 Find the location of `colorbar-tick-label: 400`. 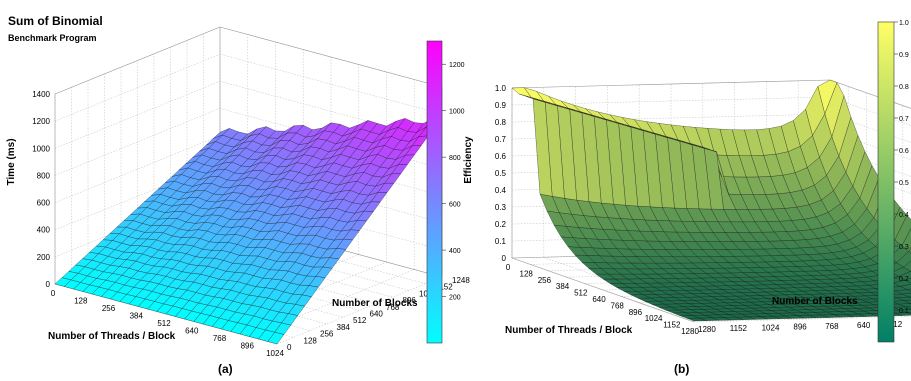

colorbar-tick-label: 400 is located at coordinates (455, 251).